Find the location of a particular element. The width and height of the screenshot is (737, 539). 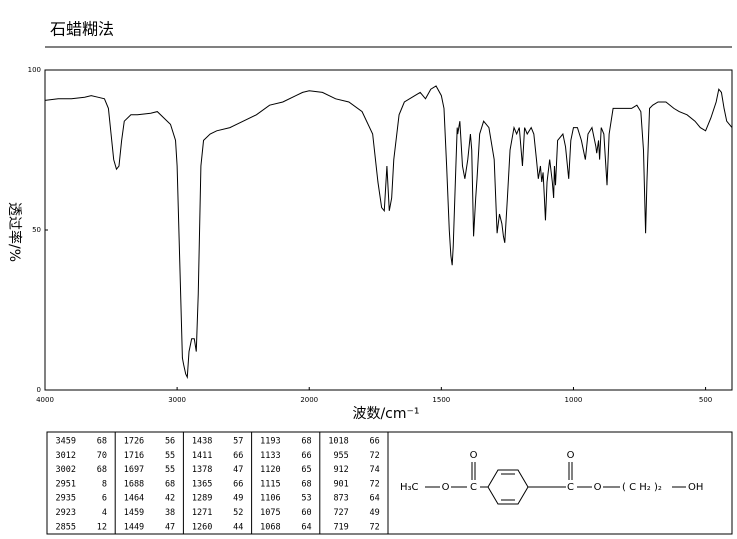

x-tick-label: 4000 is located at coordinates (45, 400).